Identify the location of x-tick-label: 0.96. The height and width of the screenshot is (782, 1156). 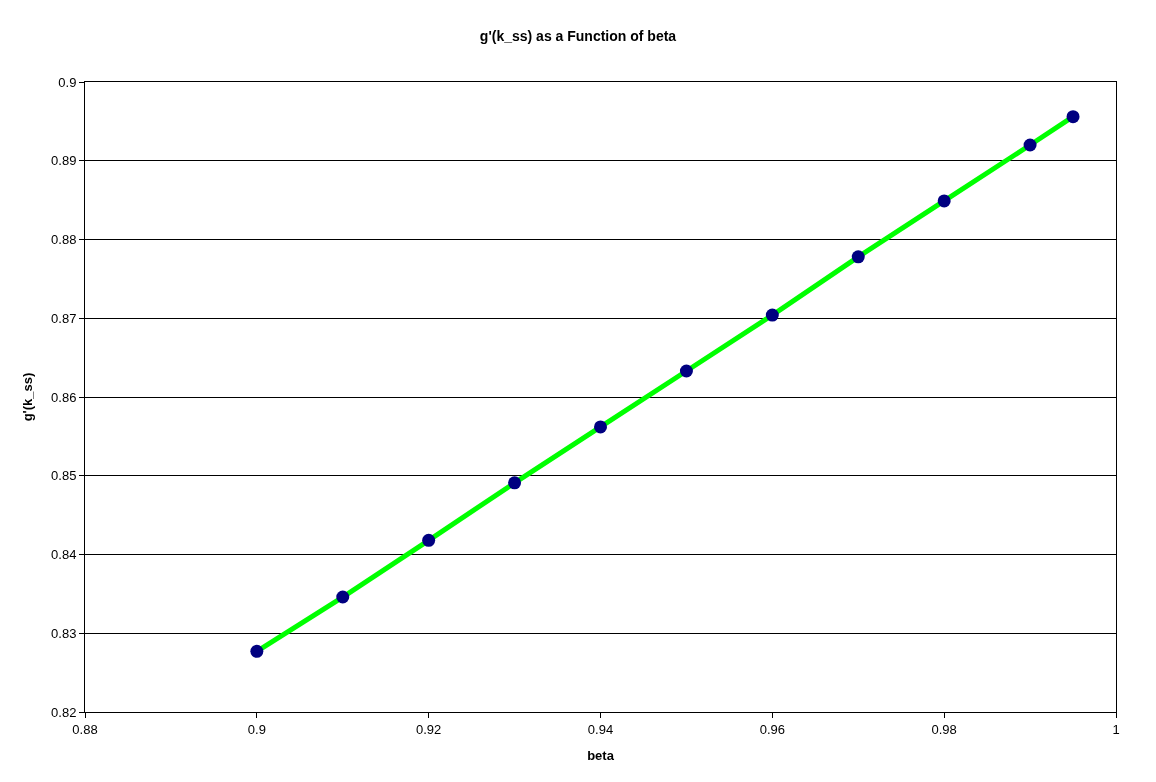
(772, 729).